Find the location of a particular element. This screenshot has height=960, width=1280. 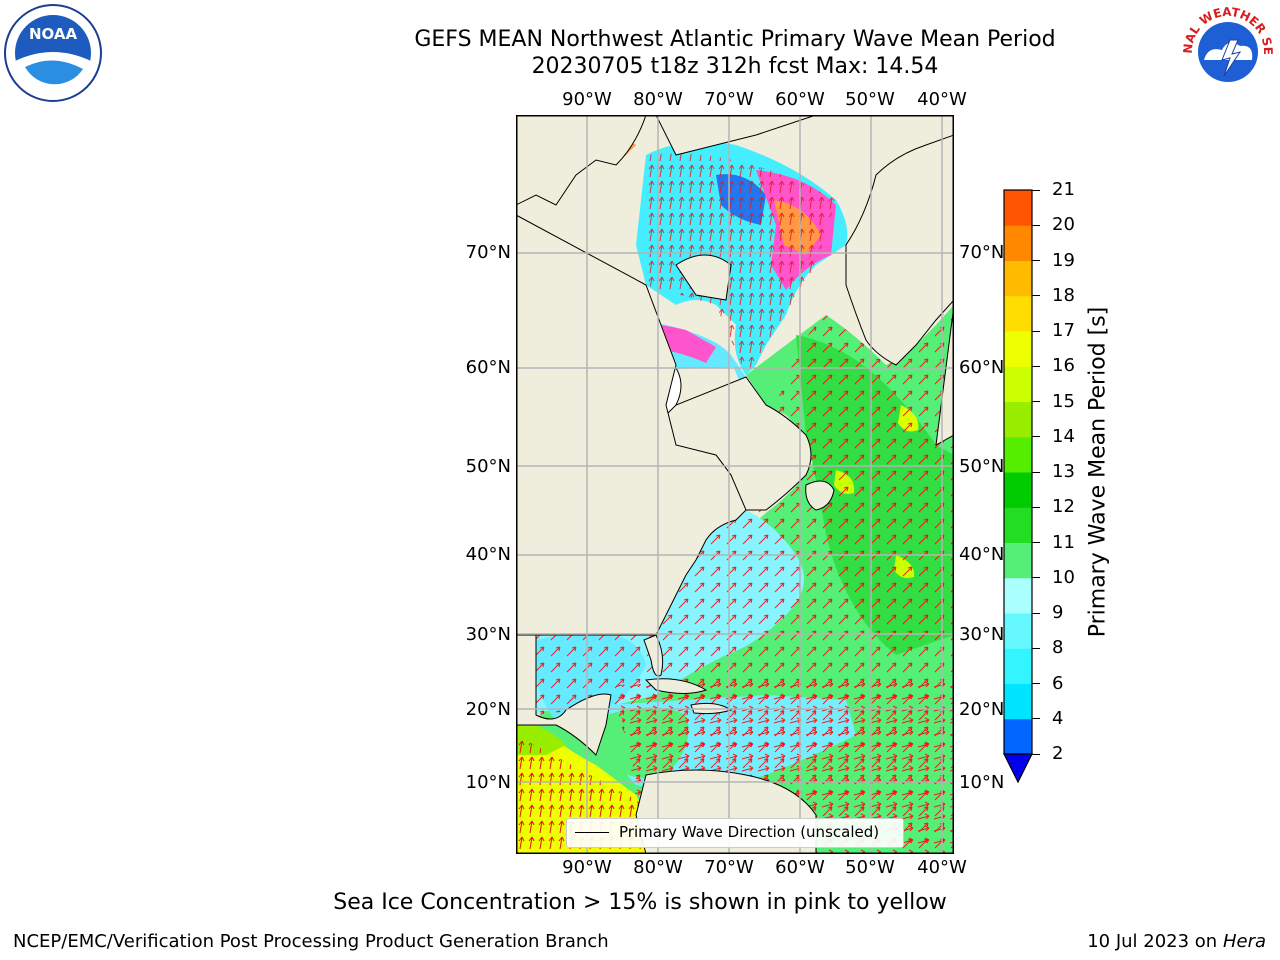

footer-machine: Hera is located at coordinates (1244, 941).